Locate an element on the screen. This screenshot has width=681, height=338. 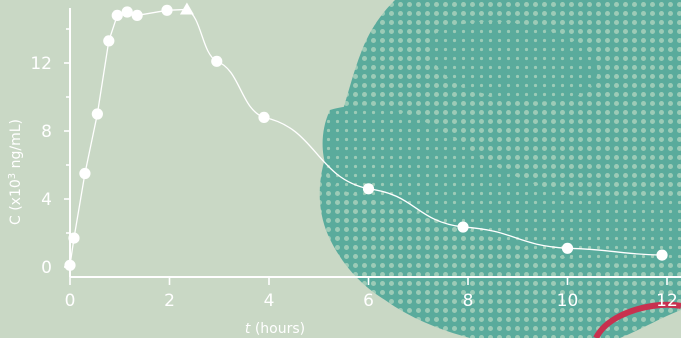
x-axis-title-rest: (hours) is located at coordinates (277, 329).